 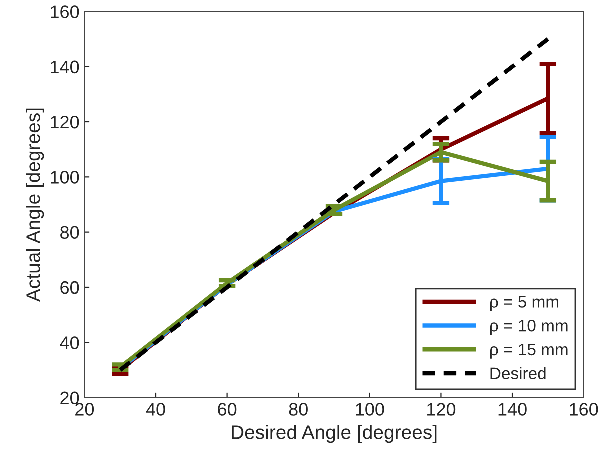 What do you see at coordinates (65, 12) in the screenshot?
I see `y-tick-label: 160` at bounding box center [65, 12].